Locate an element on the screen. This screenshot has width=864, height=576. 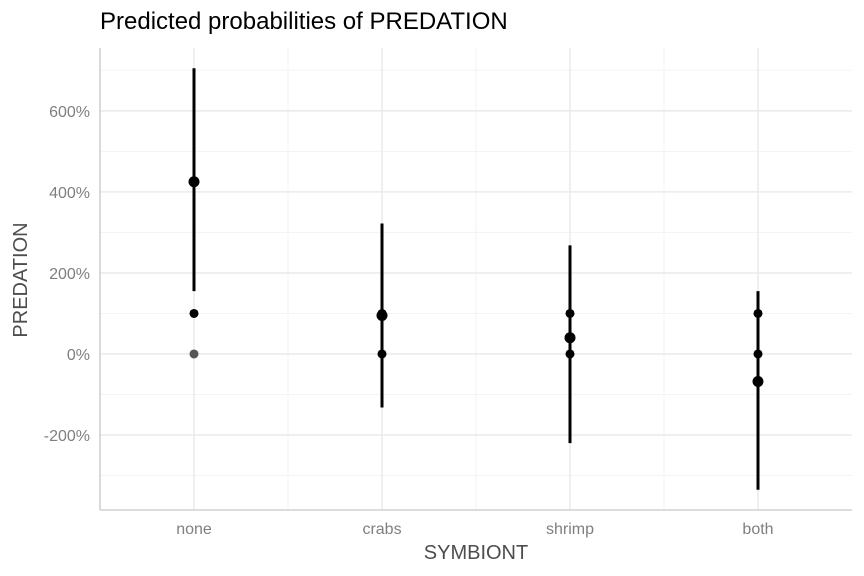
x-tick-labels: none crabs shrimp both is located at coordinates (474, 529).